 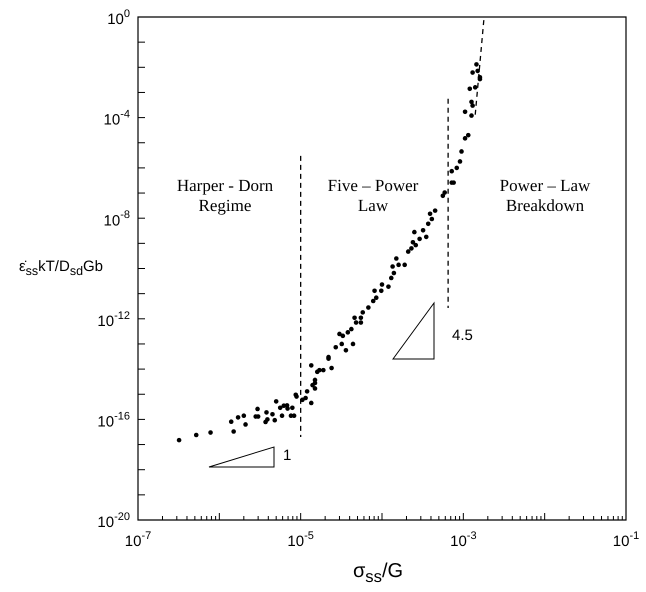 I want to click on annotation: Harper - Dorn Regime, so click(x=225, y=196).